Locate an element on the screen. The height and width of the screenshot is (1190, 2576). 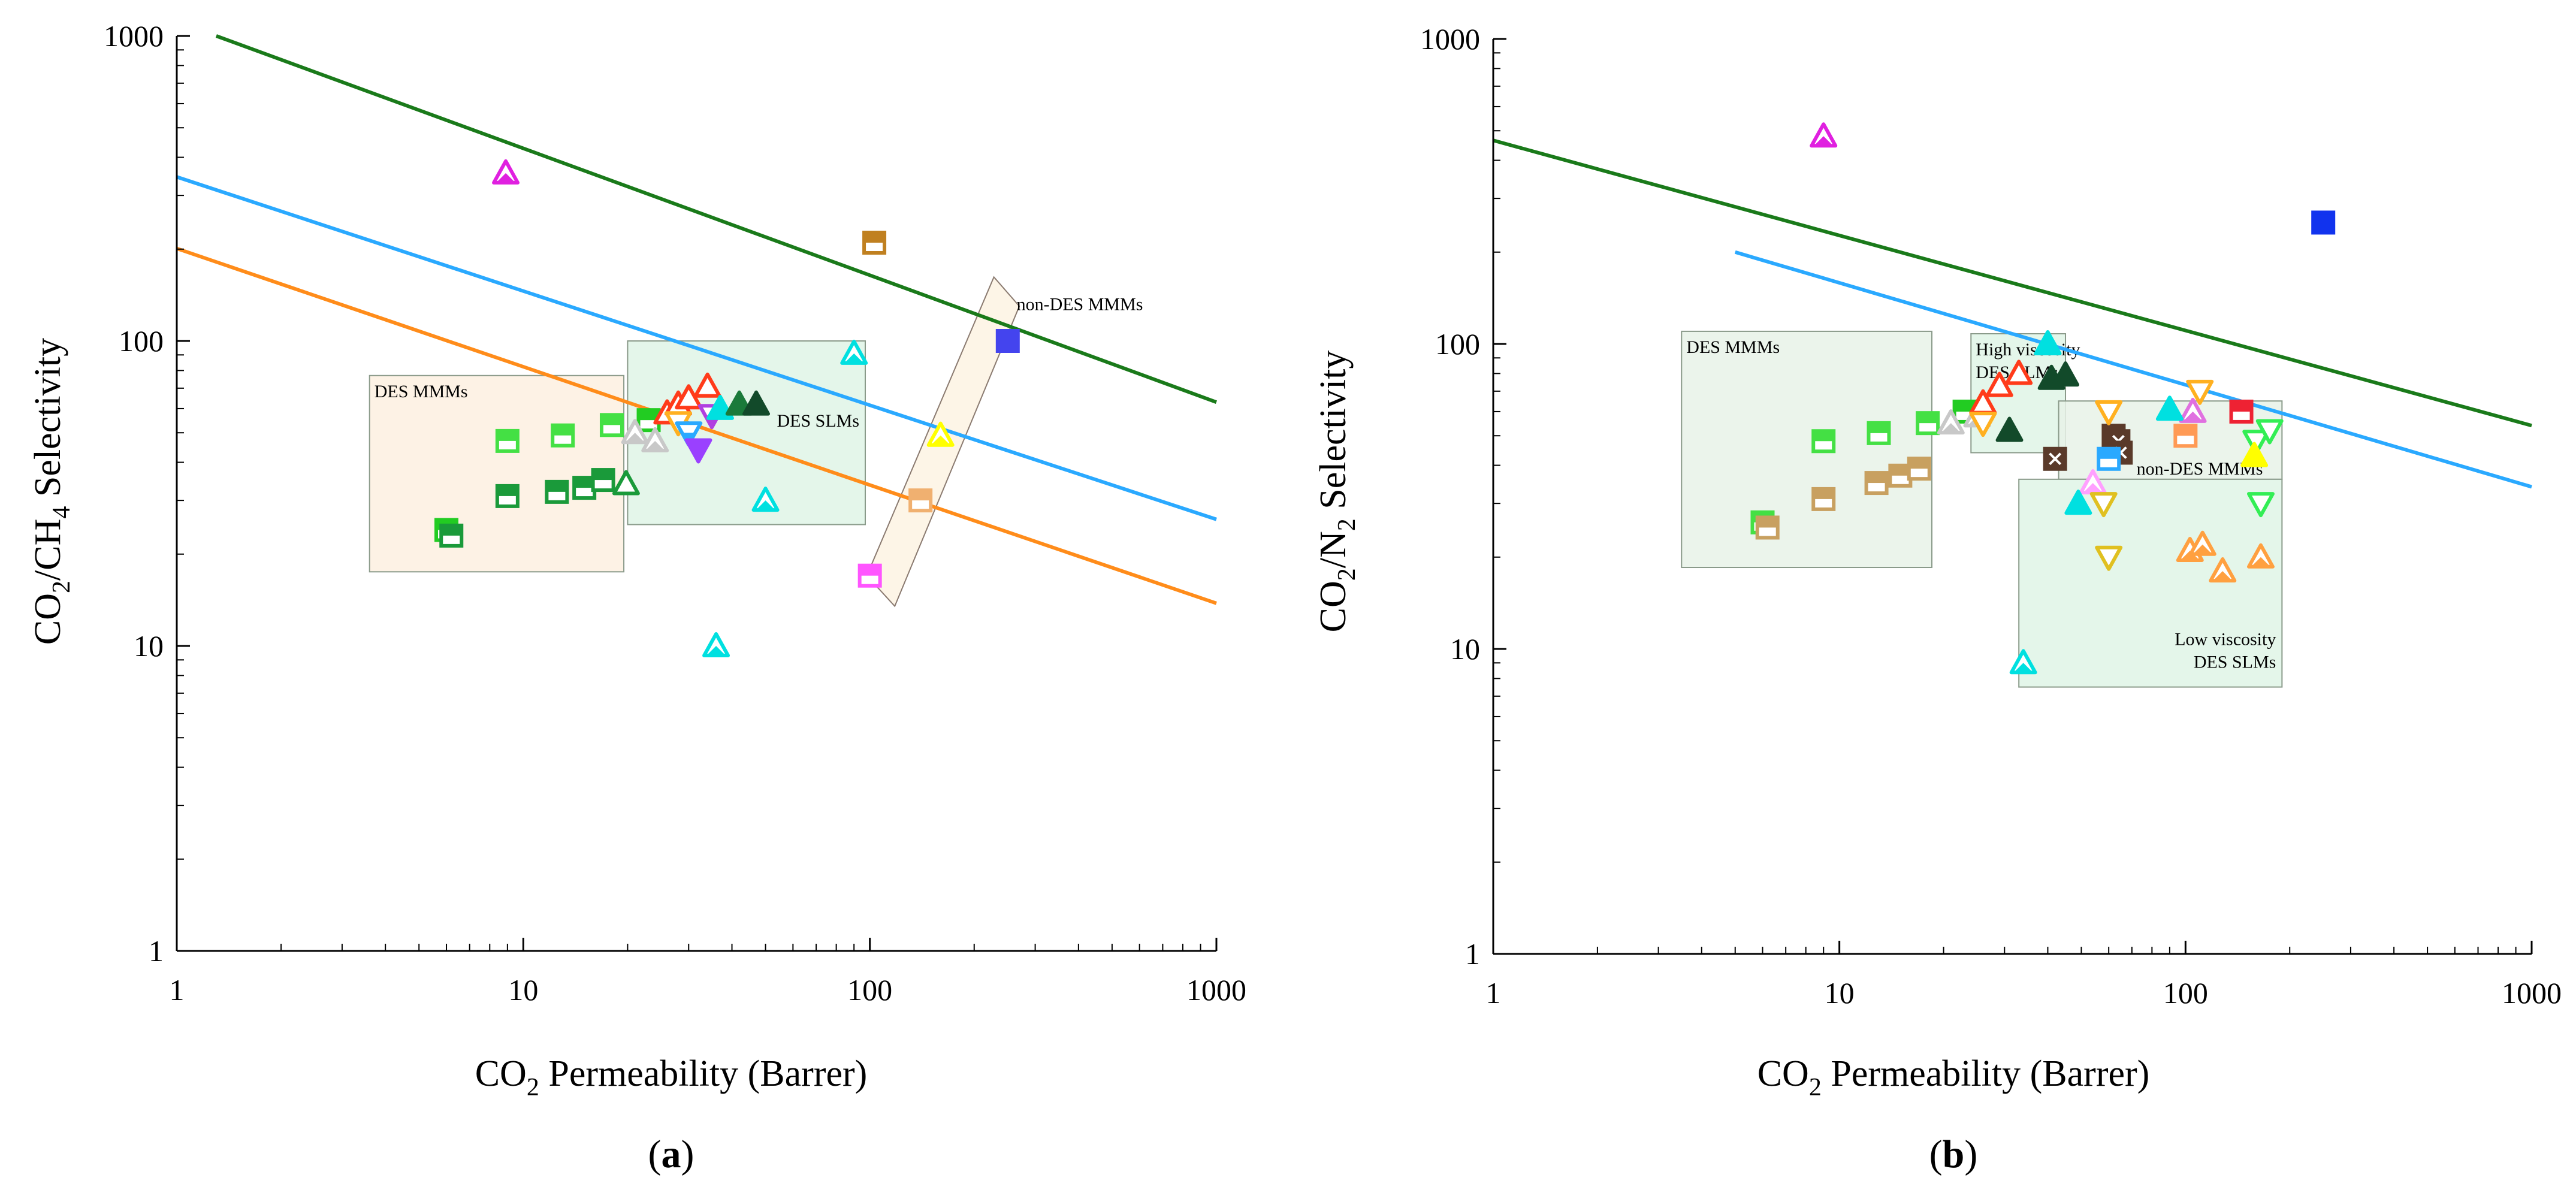
panel-b-x-axis-label: CO2 Permeability (Barrer) is located at coordinates (1954, 1077).